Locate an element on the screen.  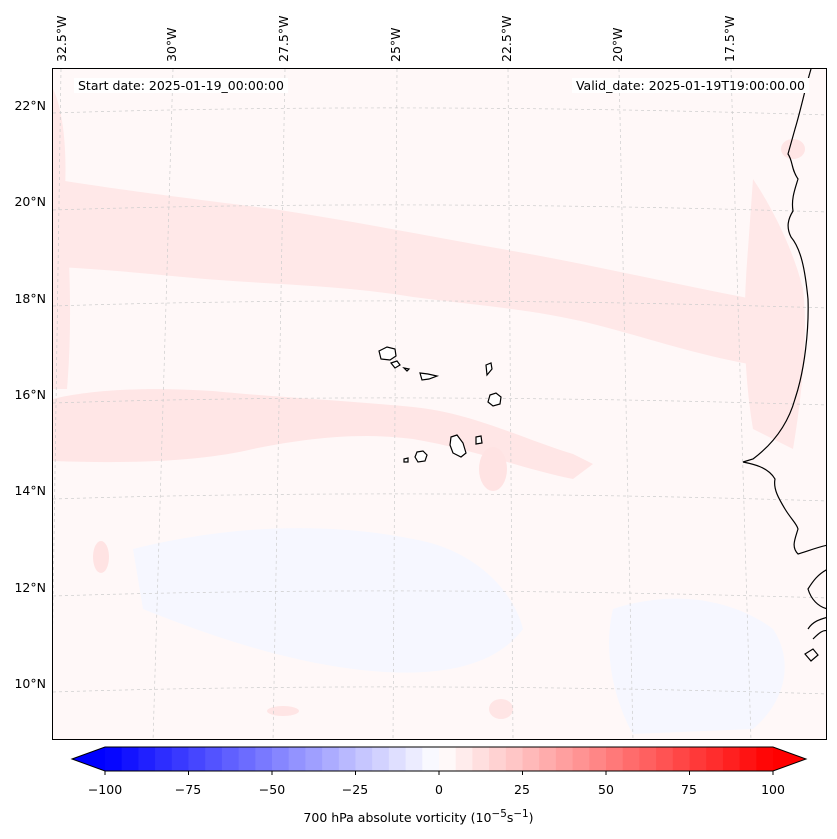
africa-coastline is located at coordinates (784, 339).